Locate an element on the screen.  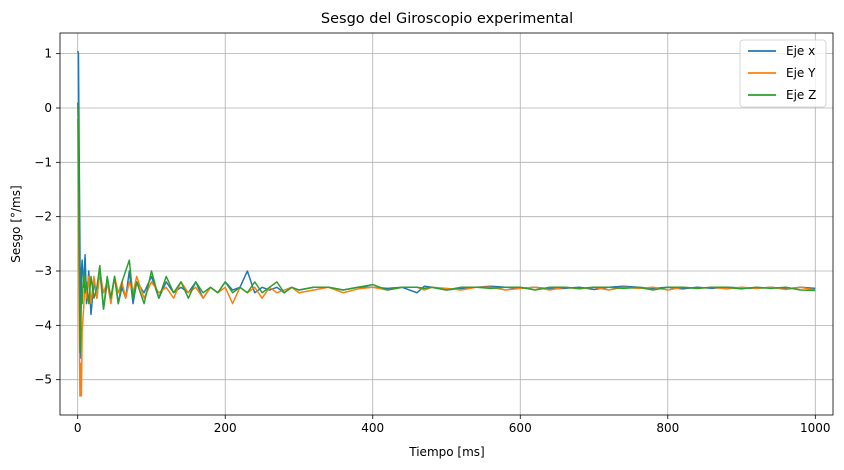
y-tick-label: −3 is located at coordinates (43, 271).